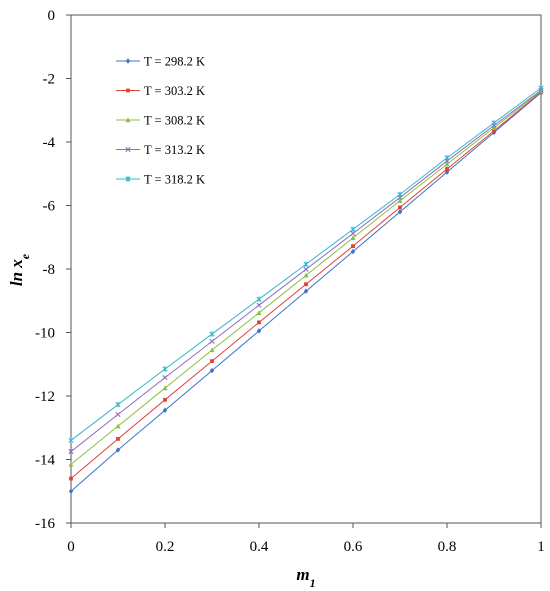  Describe the element at coordinates (174, 62) in the screenshot. I see `legend-label: T = 298.2 K` at that location.